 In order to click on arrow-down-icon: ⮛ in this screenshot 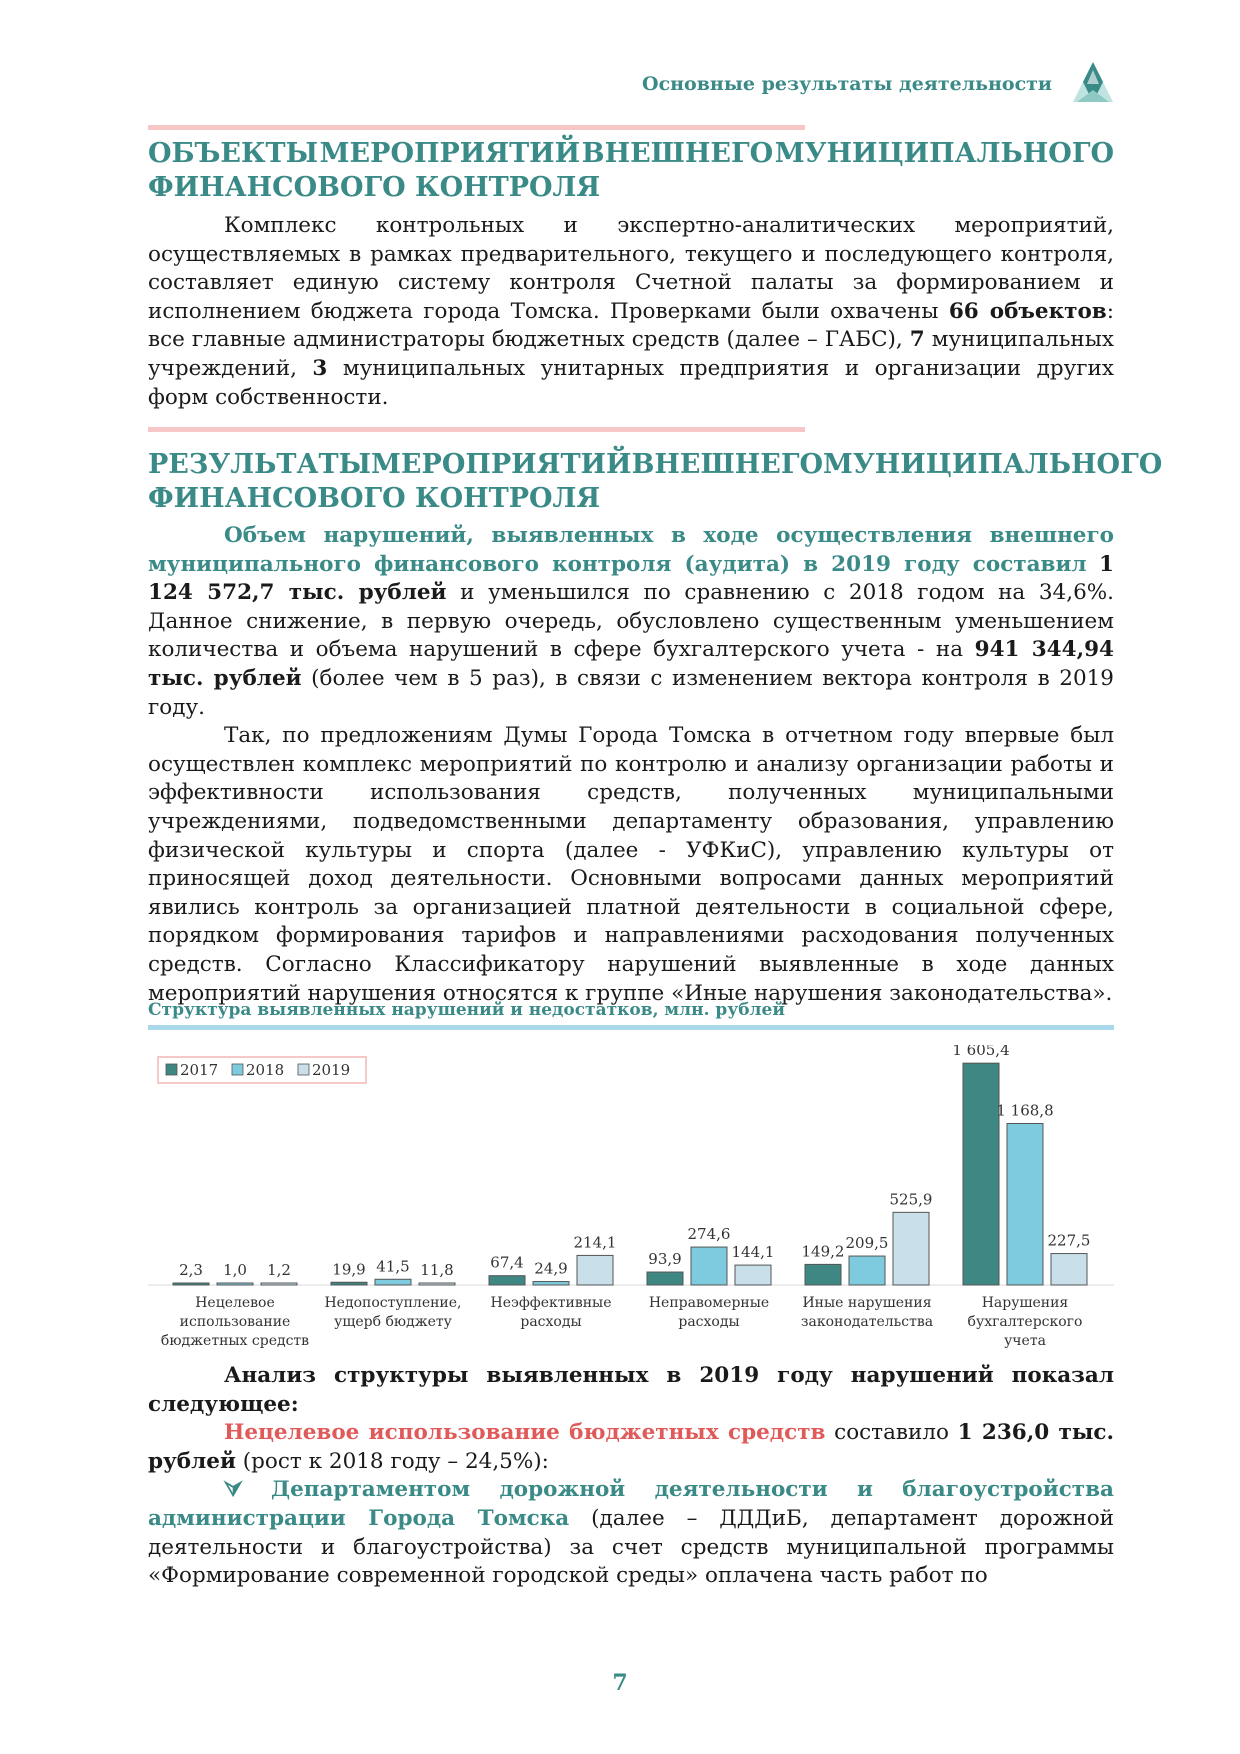, I will do `click(233, 1490)`.